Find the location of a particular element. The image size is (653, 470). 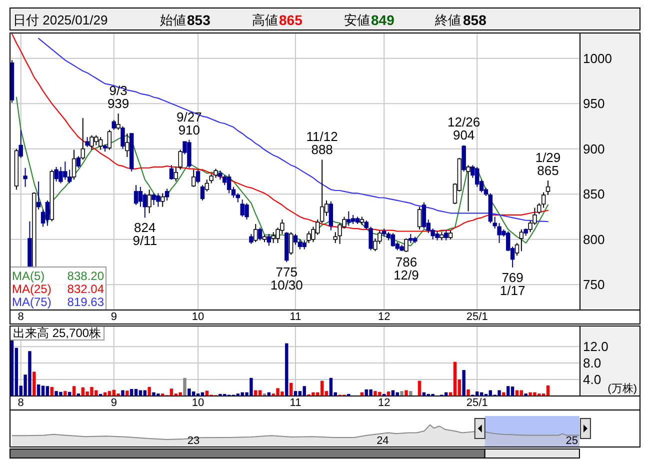

y-axis-title: (万株) is located at coordinates (622, 388).